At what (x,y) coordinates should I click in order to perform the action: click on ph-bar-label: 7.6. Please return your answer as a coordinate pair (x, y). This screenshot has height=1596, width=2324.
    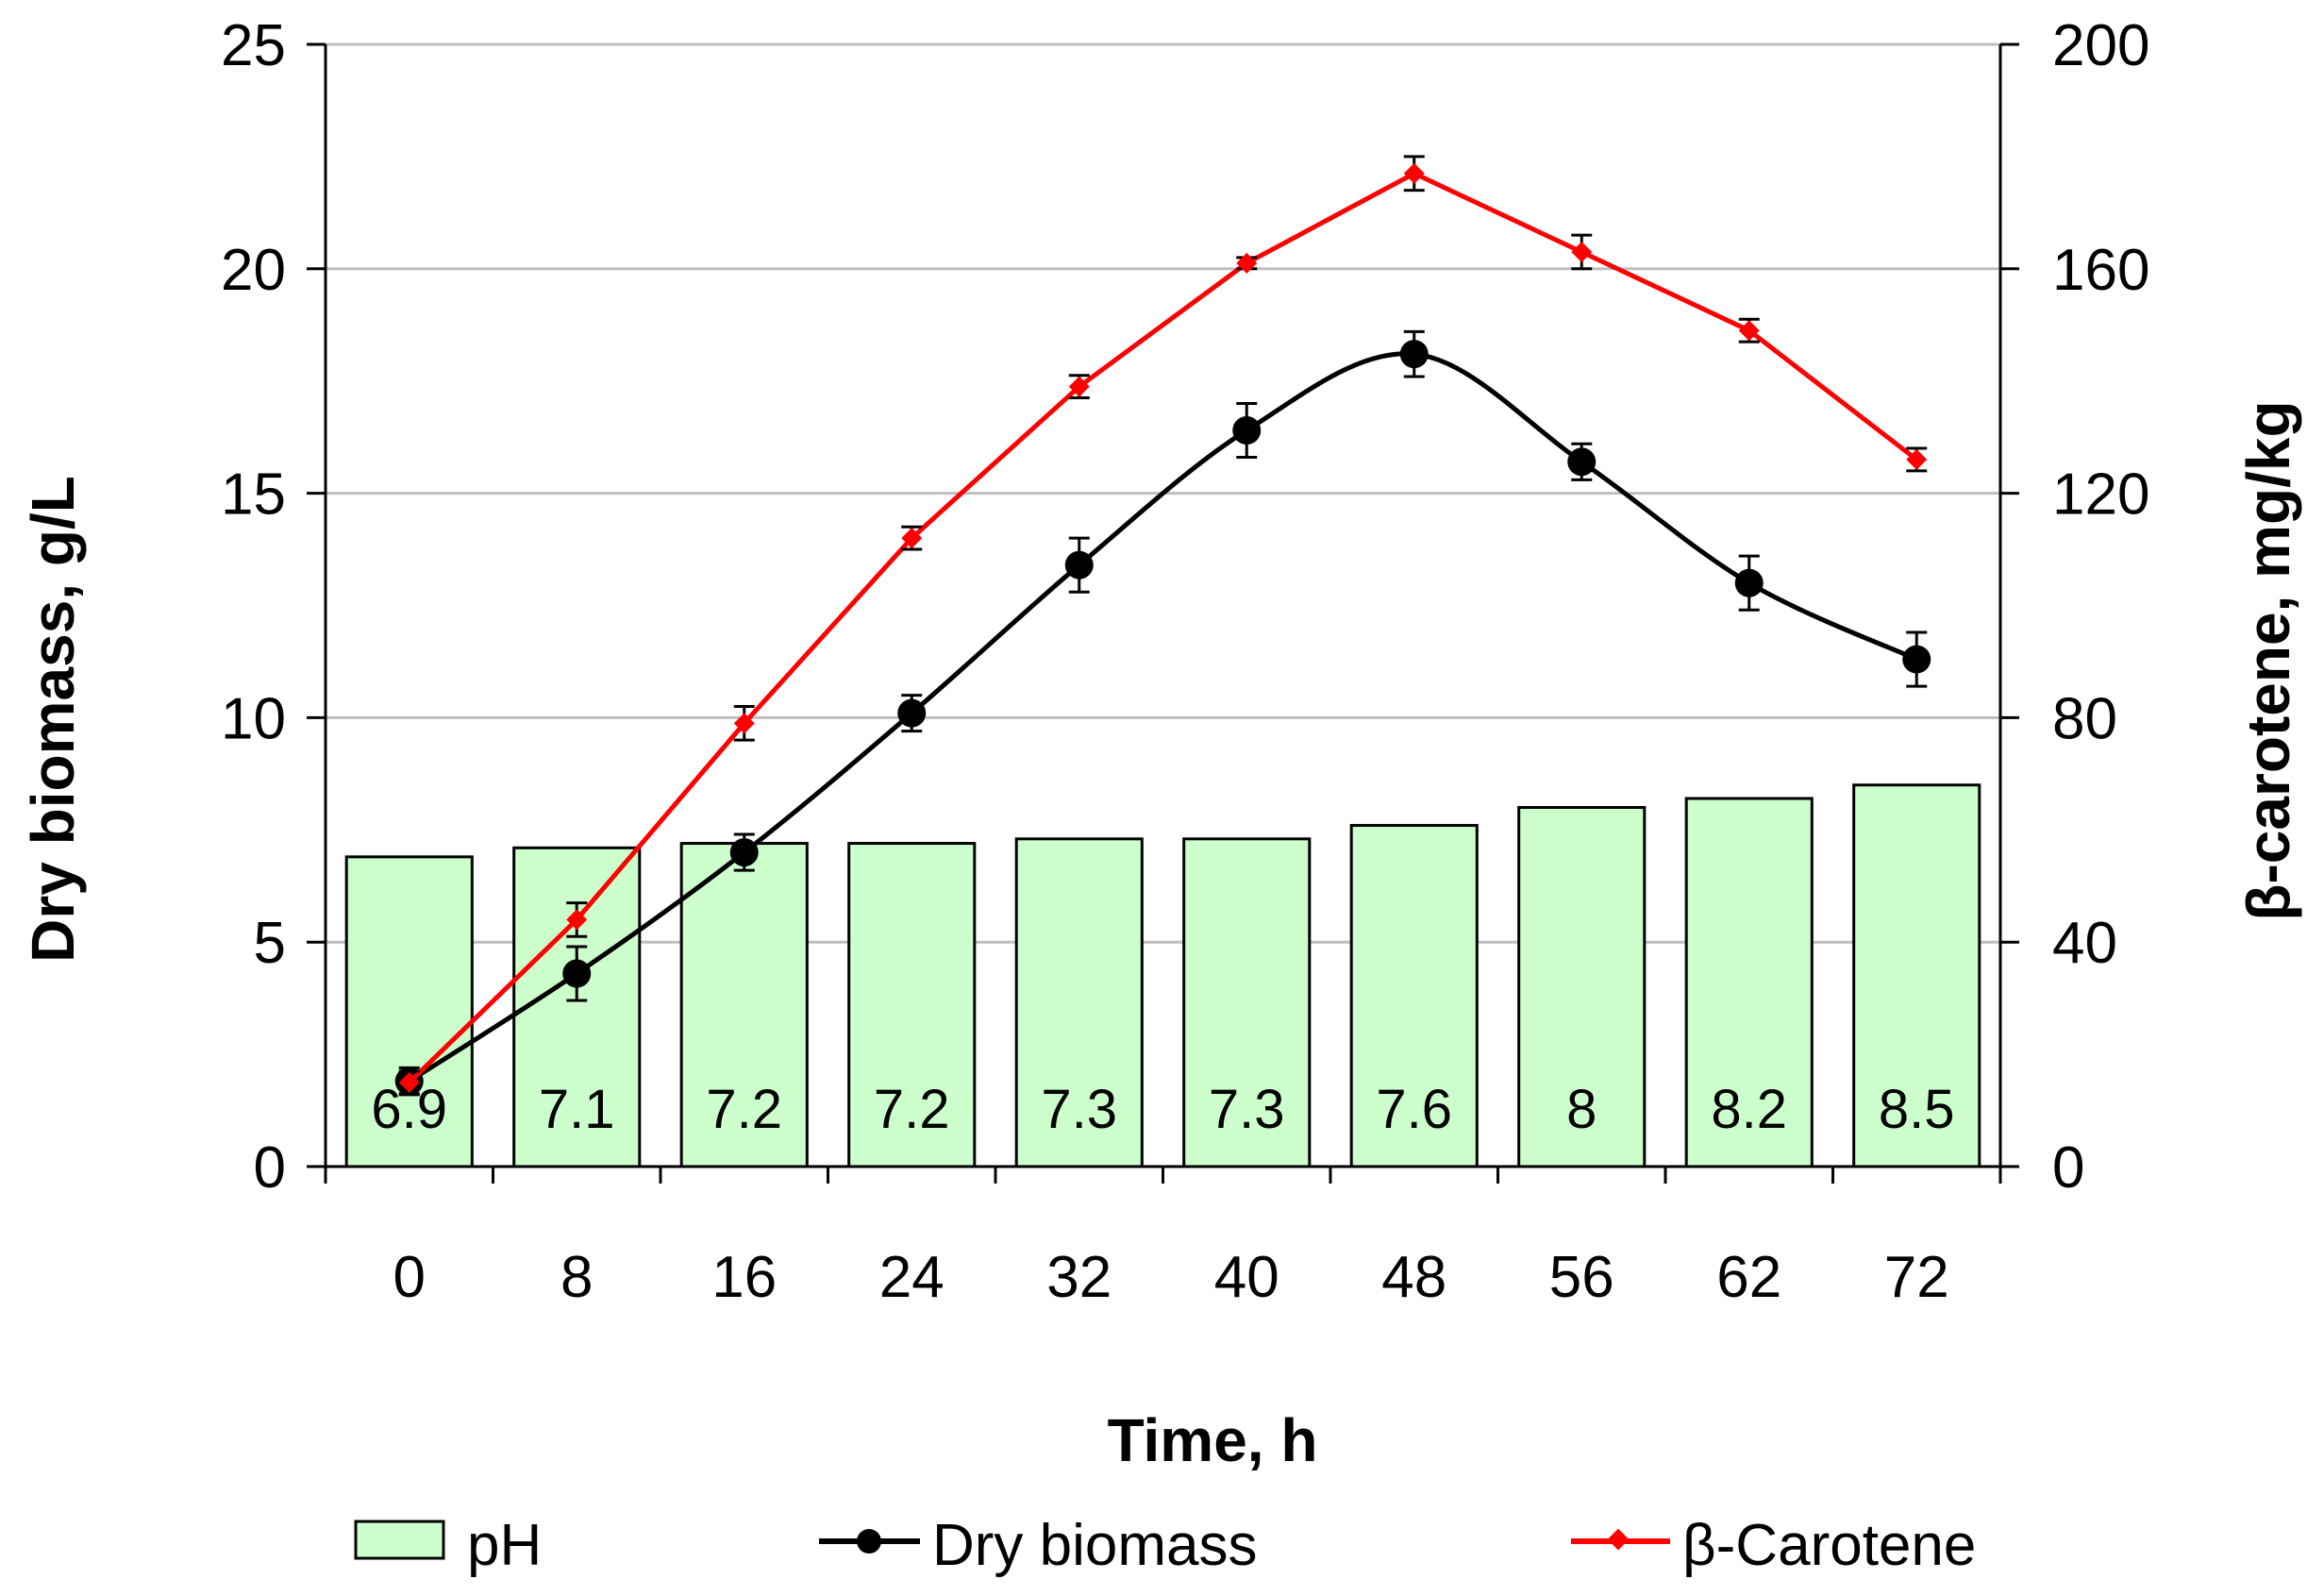
    Looking at the image, I should click on (1414, 1109).